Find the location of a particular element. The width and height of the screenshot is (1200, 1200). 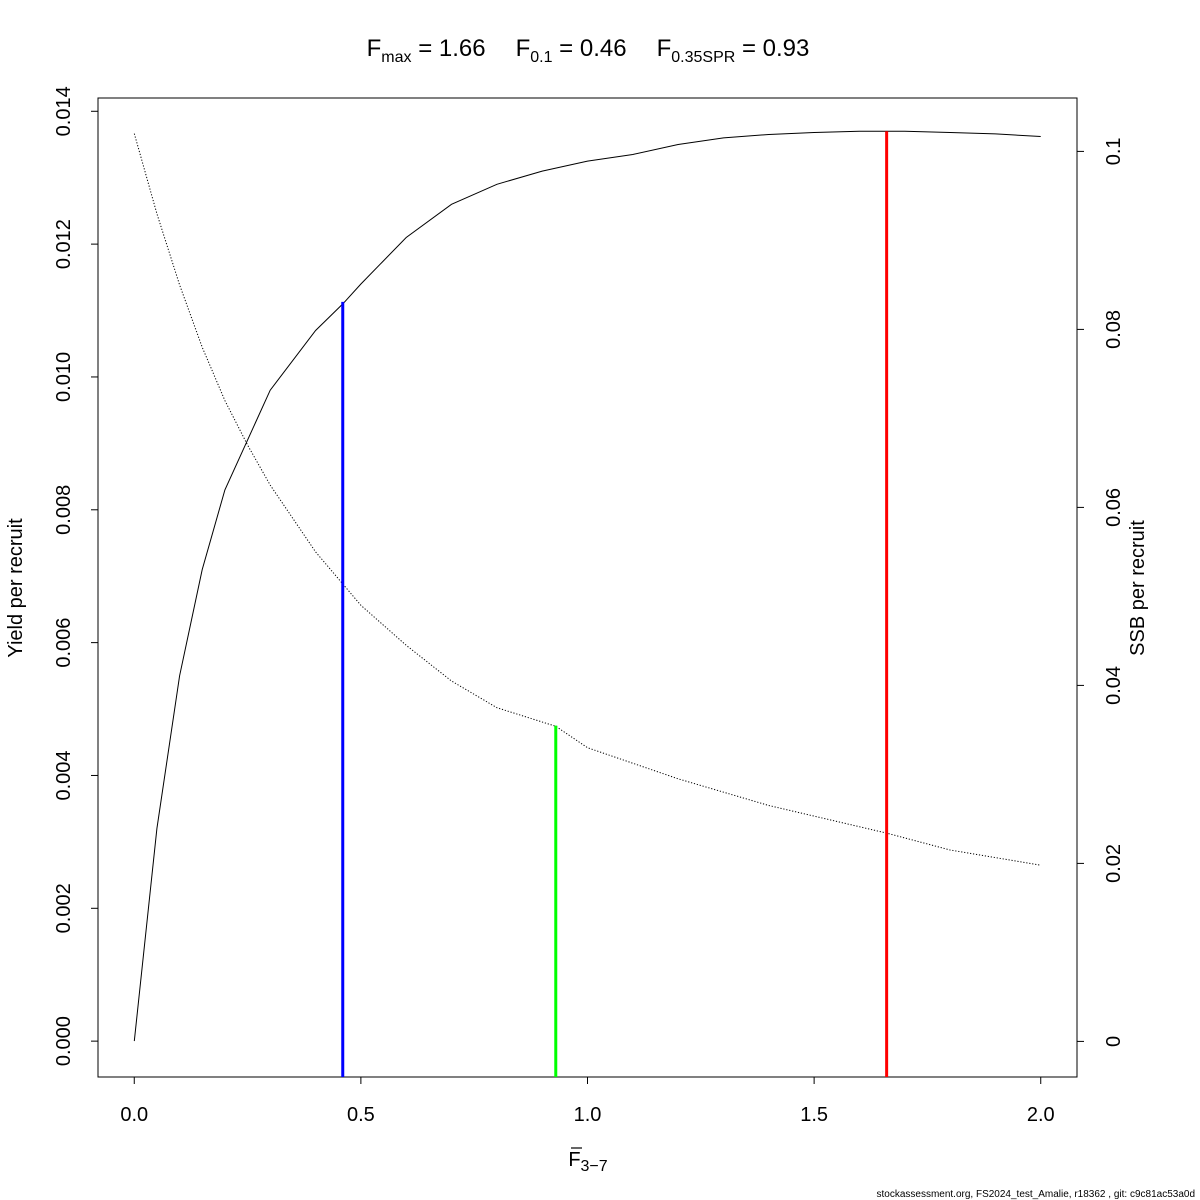

y-axis-right-label: SSB per recruit is located at coordinates (1138, 588).